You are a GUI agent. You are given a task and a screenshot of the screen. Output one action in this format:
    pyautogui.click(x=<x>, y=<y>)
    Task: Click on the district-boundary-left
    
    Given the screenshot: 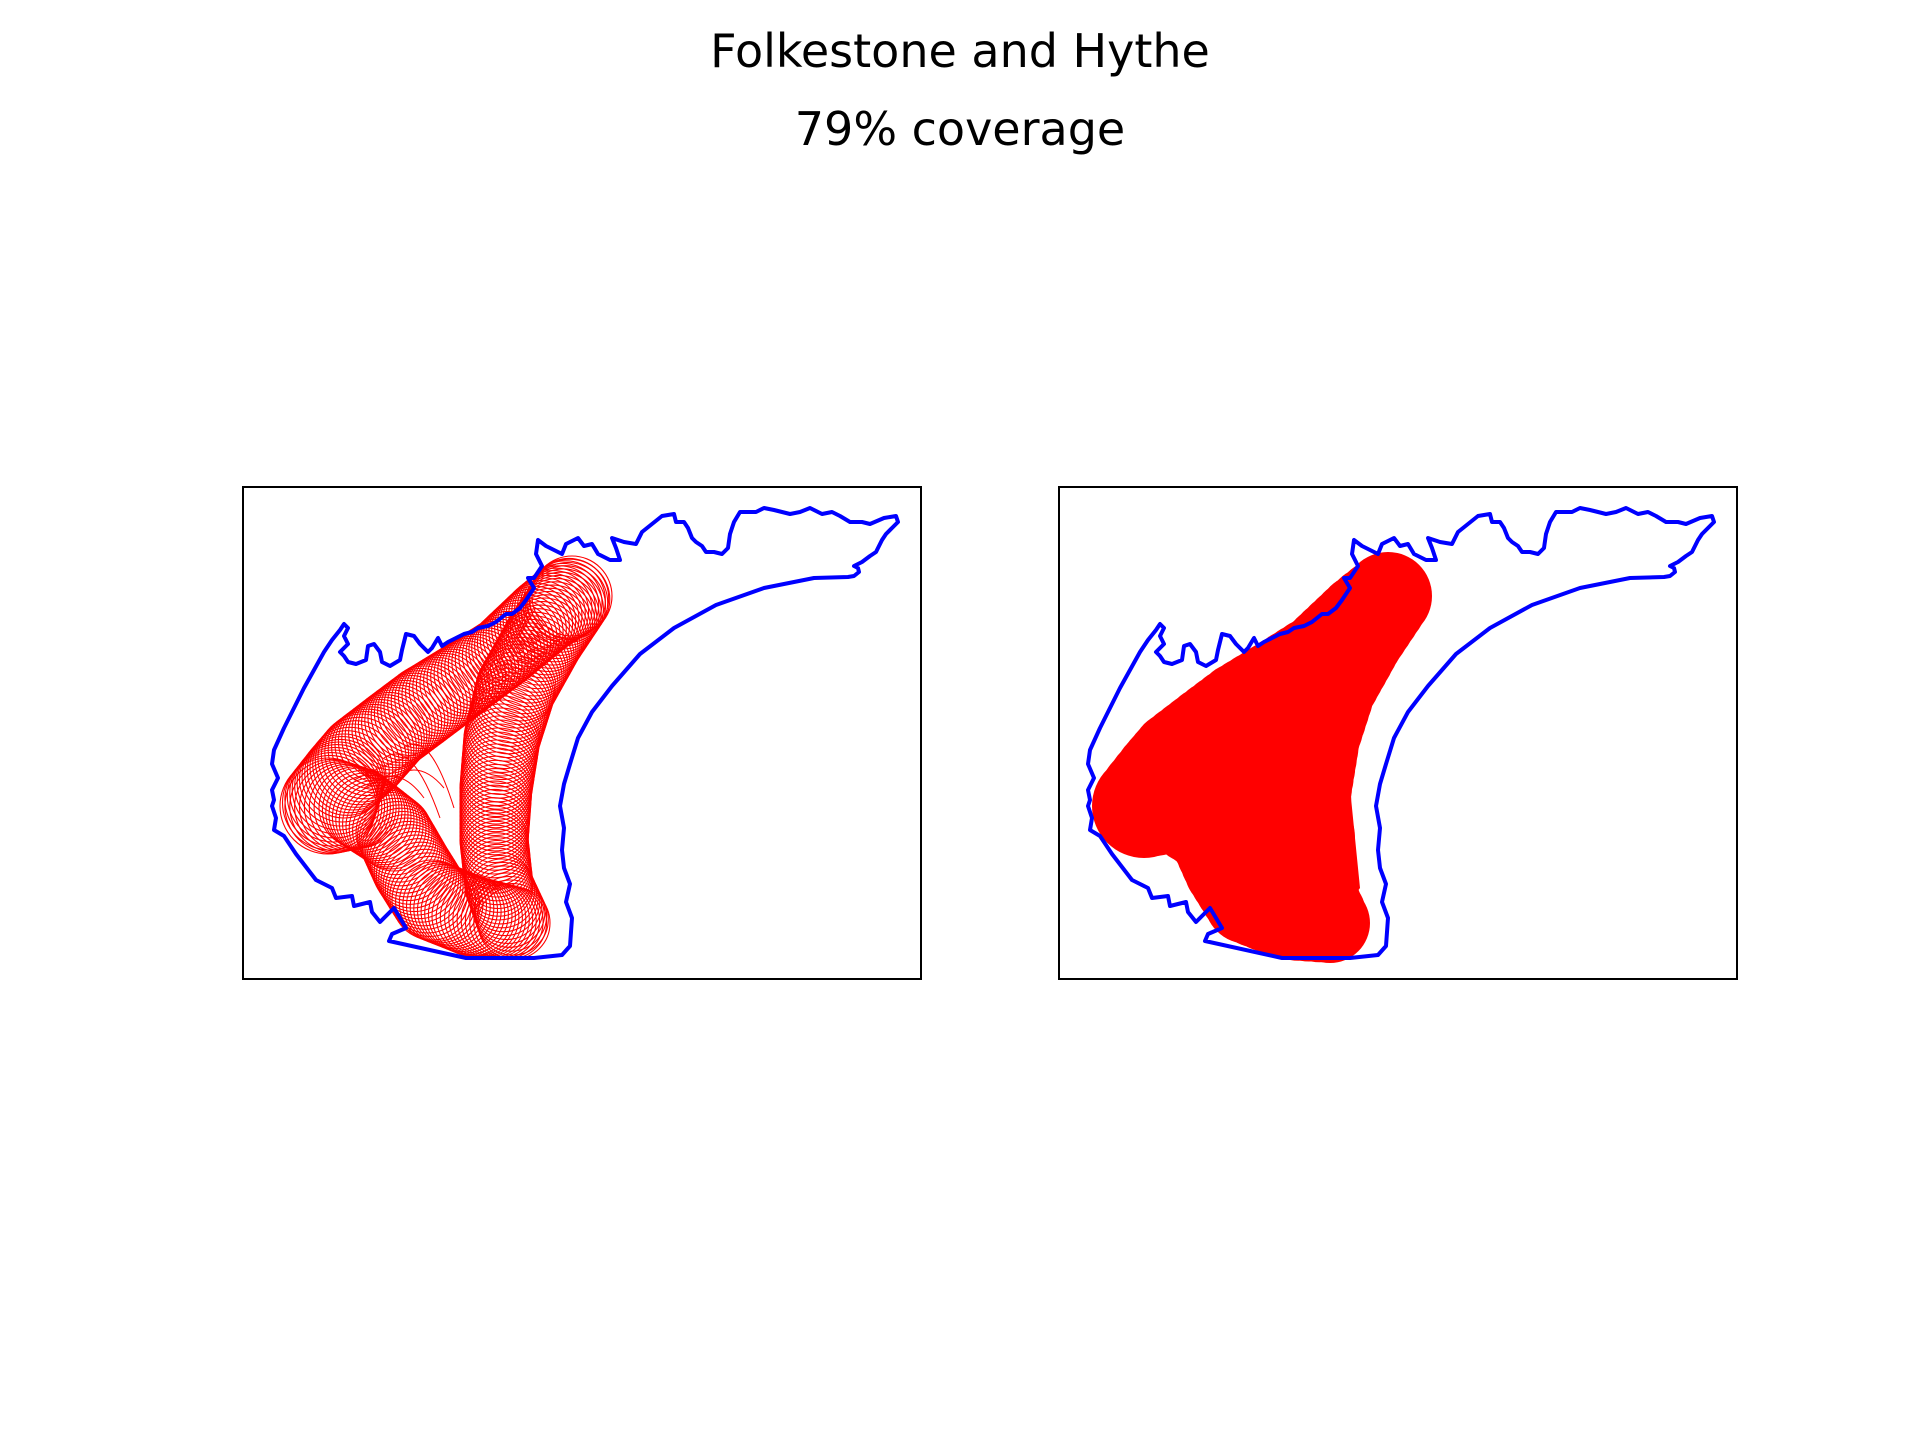 What is the action you would take?
    pyautogui.click(x=585, y=733)
    